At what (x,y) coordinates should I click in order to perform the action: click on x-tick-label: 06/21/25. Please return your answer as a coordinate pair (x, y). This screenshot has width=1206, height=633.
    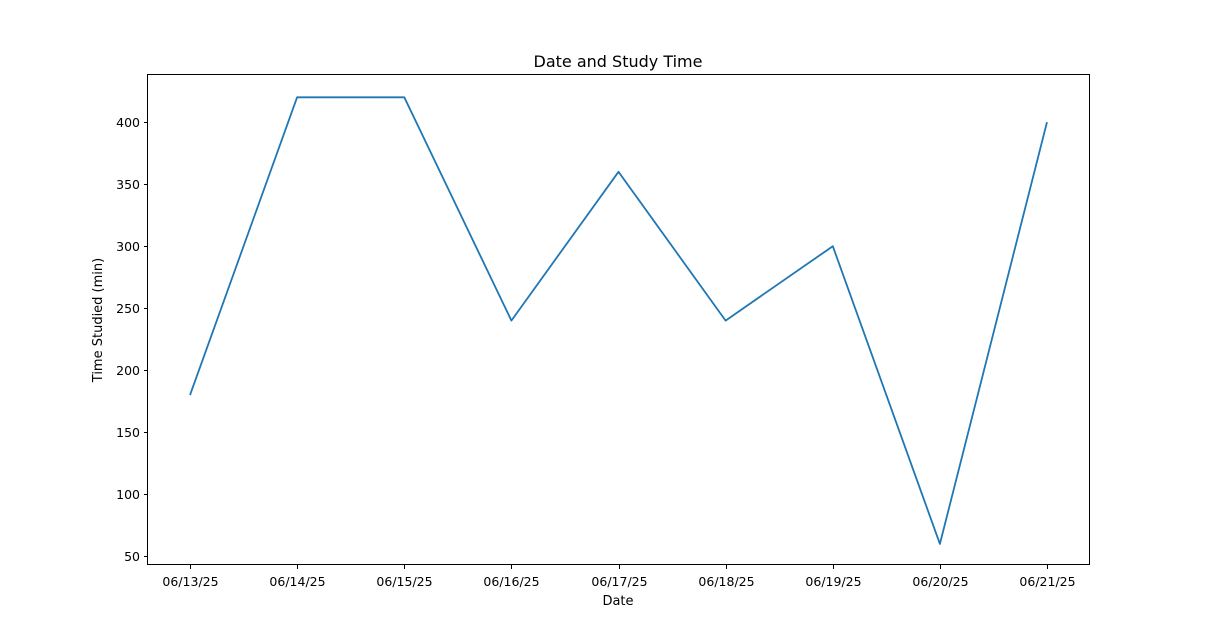
    Looking at the image, I should click on (1047, 581).